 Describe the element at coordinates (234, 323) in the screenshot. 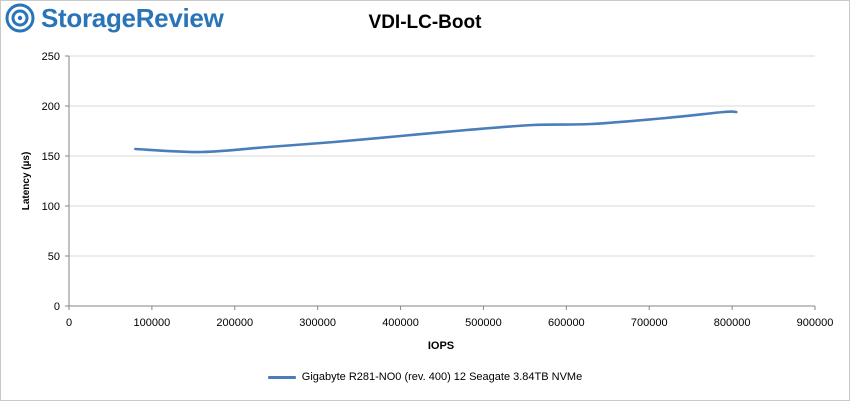

I see `x-tick-label: 200000` at that location.